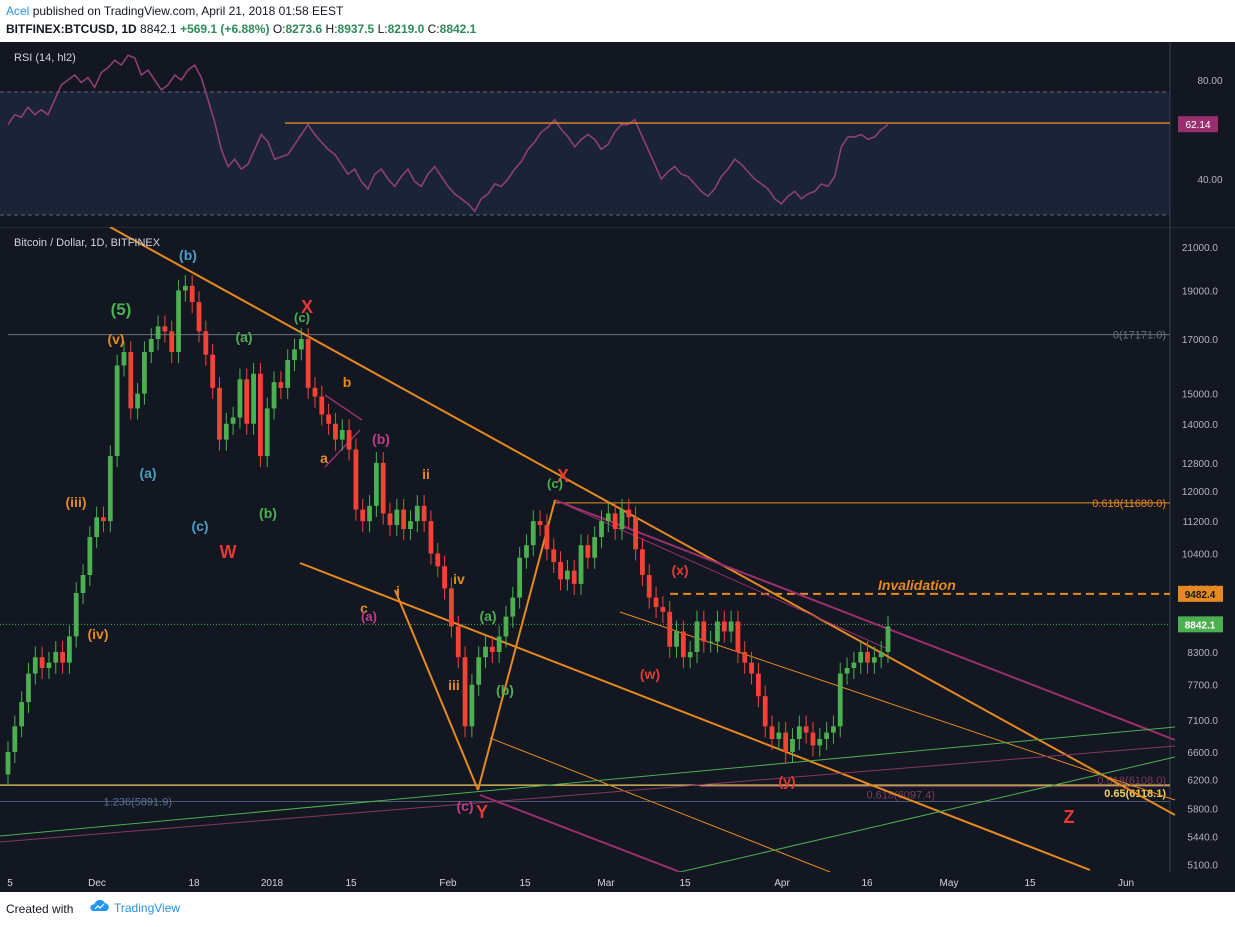 The width and height of the screenshot is (1235, 927). I want to click on author-link: Acel, so click(18, 11).